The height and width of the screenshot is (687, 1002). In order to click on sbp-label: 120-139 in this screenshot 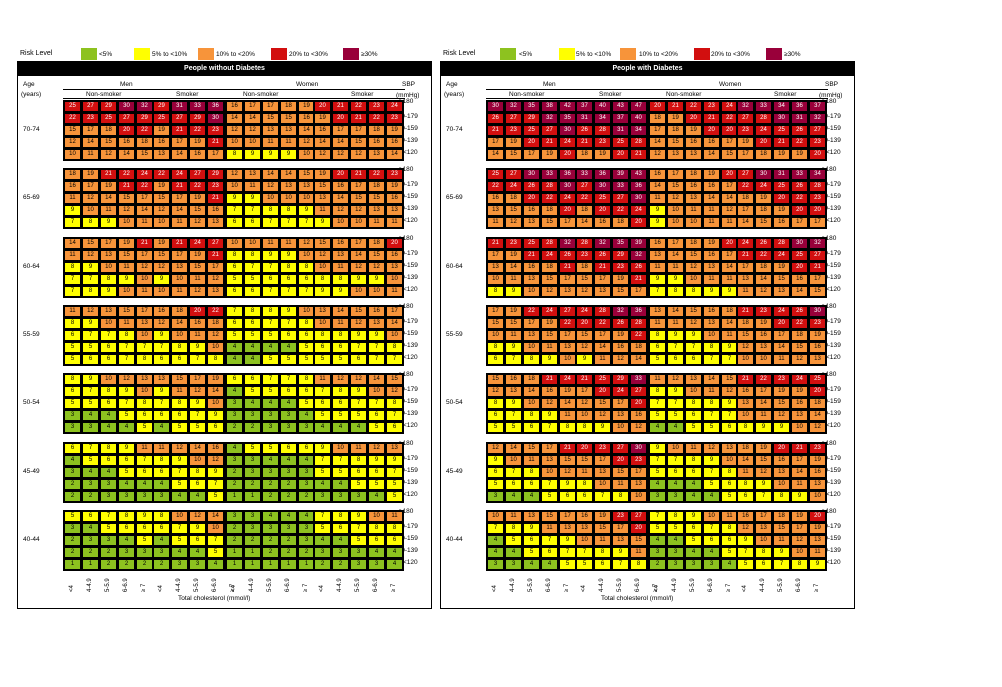, I will do `click(406, 140)`.